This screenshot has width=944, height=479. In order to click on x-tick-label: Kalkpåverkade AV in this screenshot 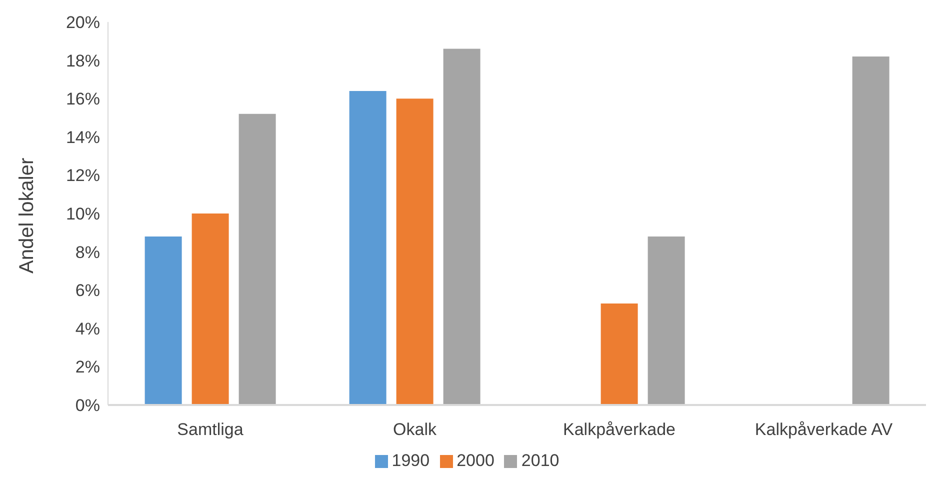, I will do `click(824, 430)`.